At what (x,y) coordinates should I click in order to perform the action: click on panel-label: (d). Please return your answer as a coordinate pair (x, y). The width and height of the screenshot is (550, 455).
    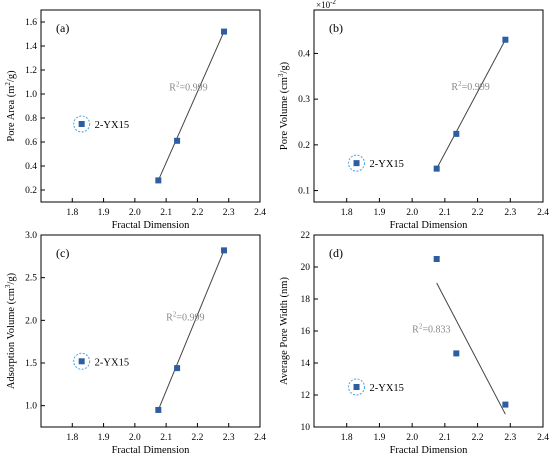
    Looking at the image, I should click on (336, 253).